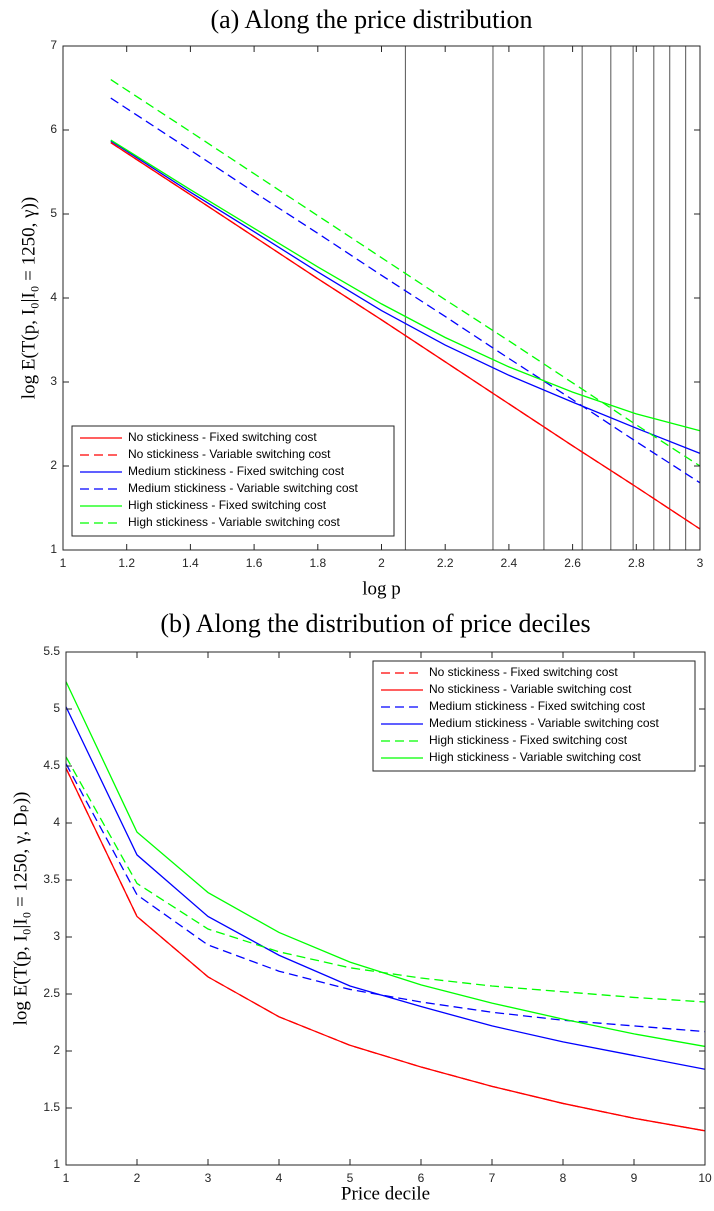 The image size is (714, 1211). I want to click on y-tick-label: 3.5, so click(51, 879).